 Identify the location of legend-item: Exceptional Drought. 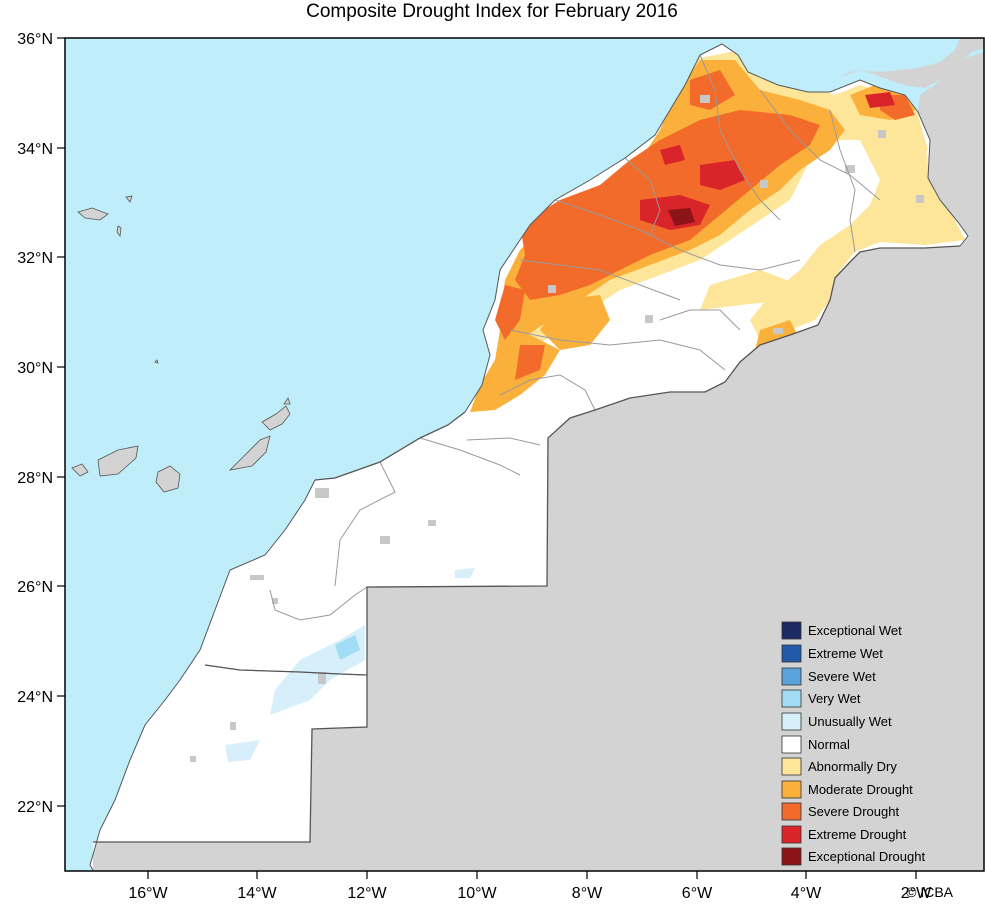
(853, 856).